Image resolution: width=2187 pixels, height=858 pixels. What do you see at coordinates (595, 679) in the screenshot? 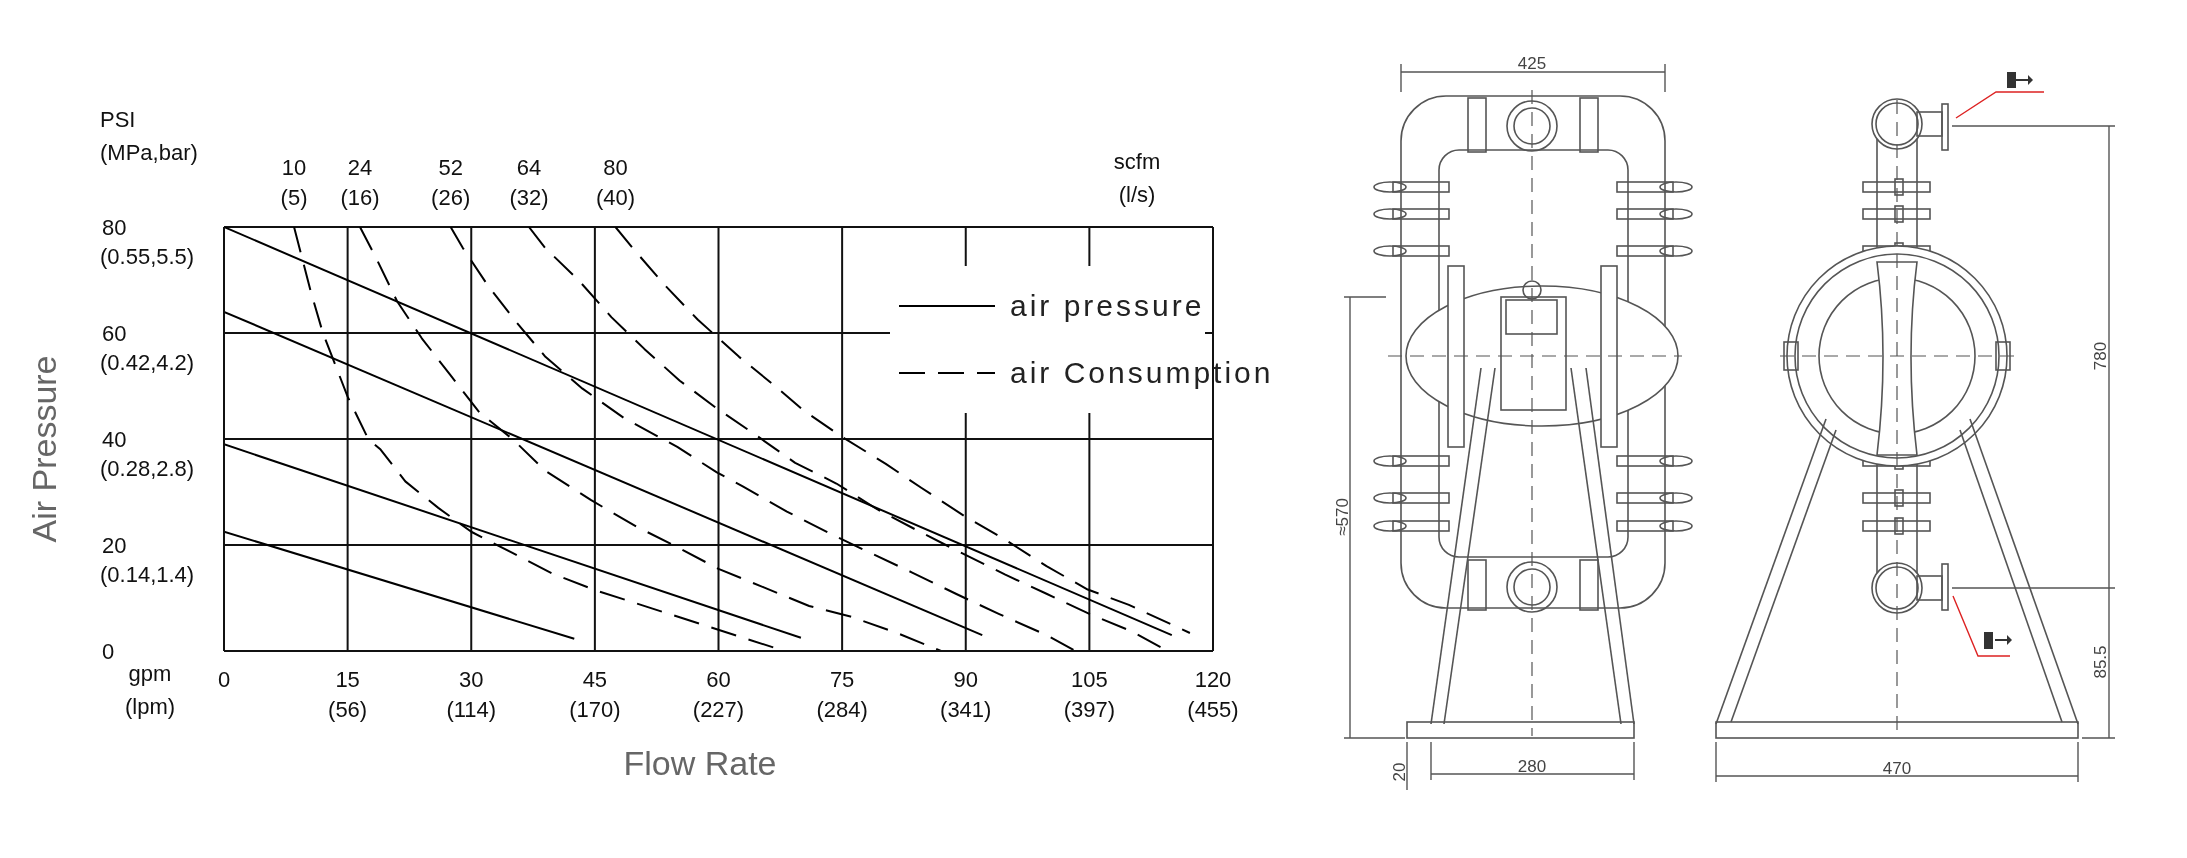
I see `x-tick-label: 45` at bounding box center [595, 679].